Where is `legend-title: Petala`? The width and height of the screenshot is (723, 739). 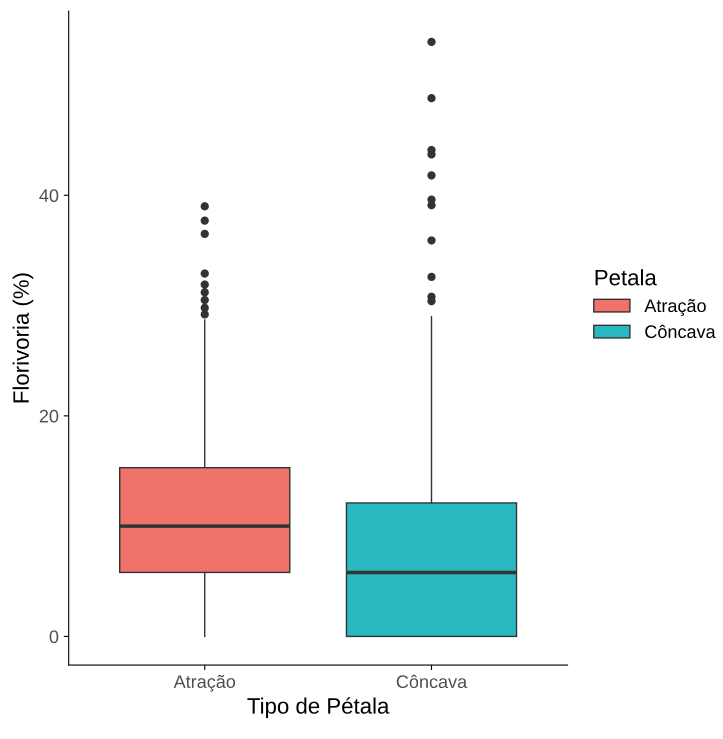 legend-title: Petala is located at coordinates (626, 277).